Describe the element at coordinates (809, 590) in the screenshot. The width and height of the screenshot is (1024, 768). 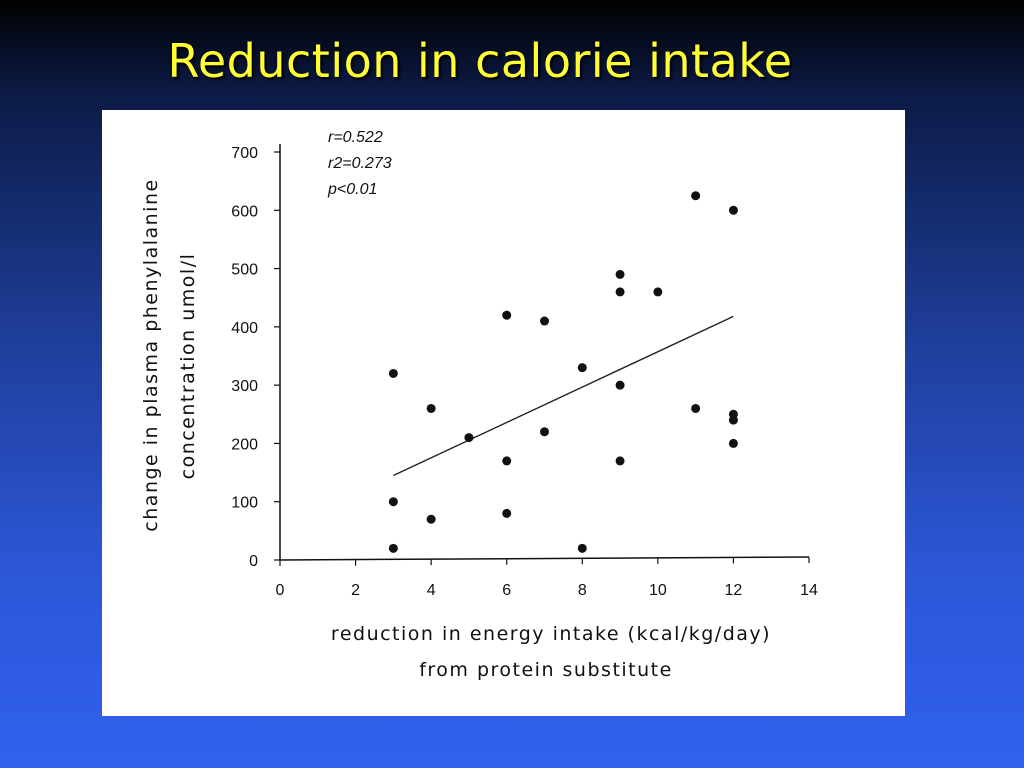
I see `x-tick-label: 14` at that location.